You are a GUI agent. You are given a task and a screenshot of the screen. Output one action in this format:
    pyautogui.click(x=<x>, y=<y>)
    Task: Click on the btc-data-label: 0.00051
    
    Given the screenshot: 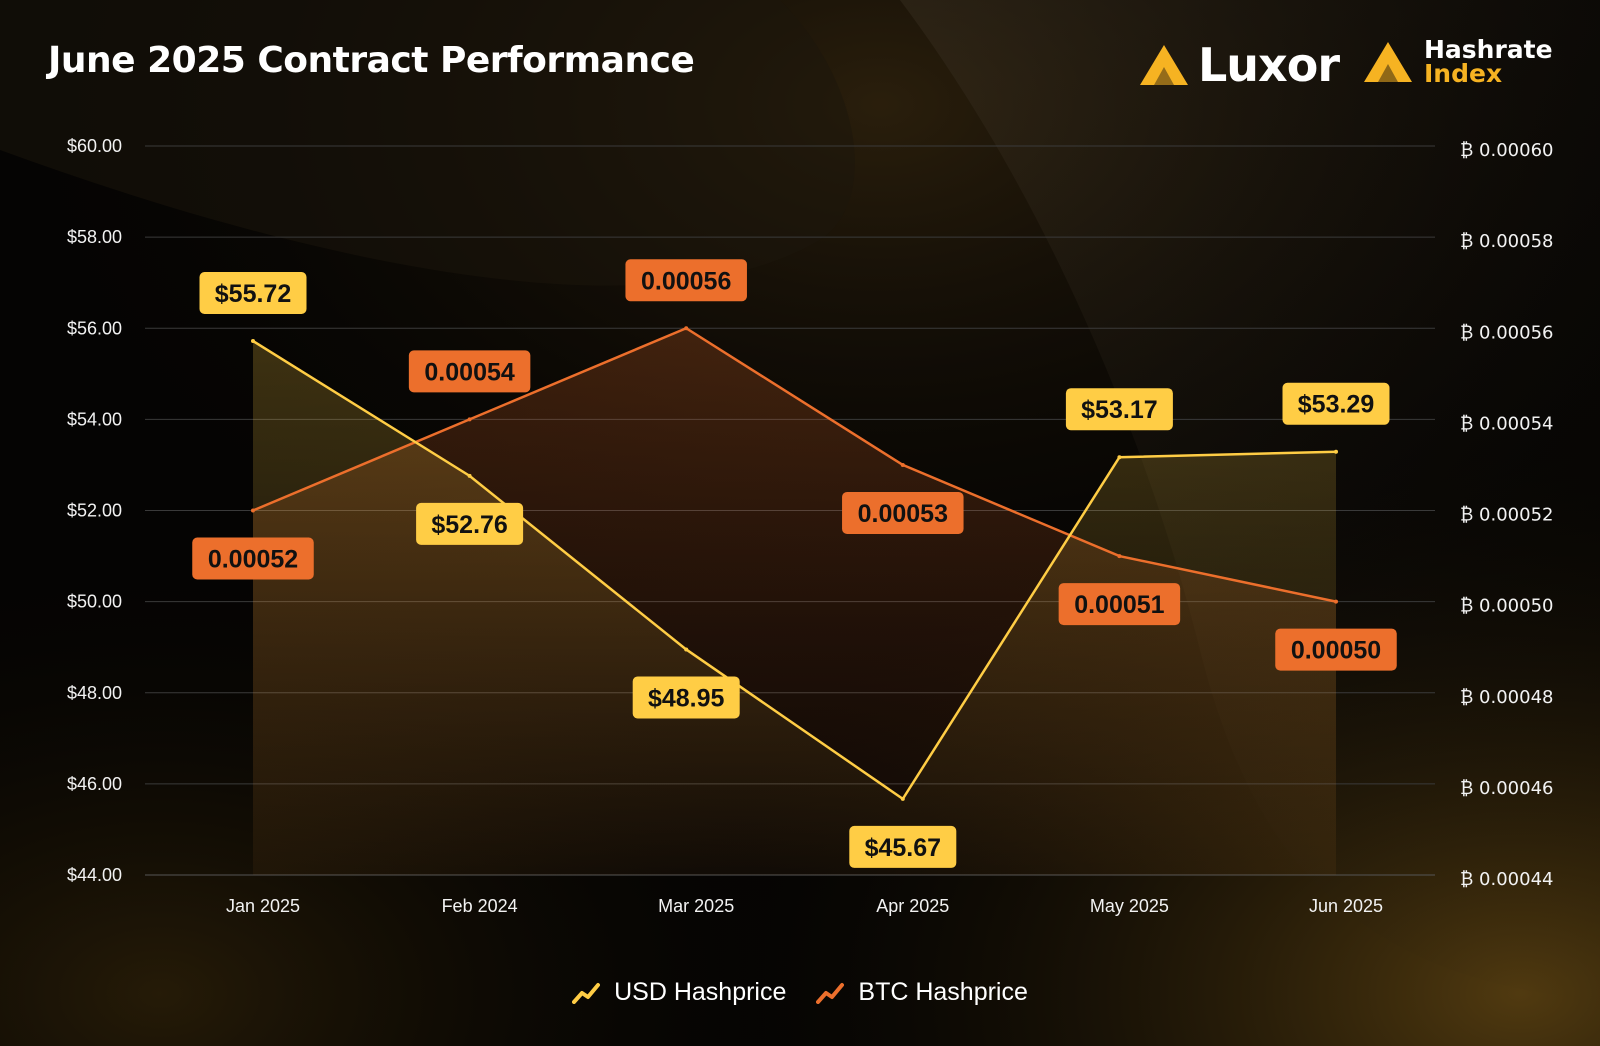 What is the action you would take?
    pyautogui.click(x=1119, y=605)
    